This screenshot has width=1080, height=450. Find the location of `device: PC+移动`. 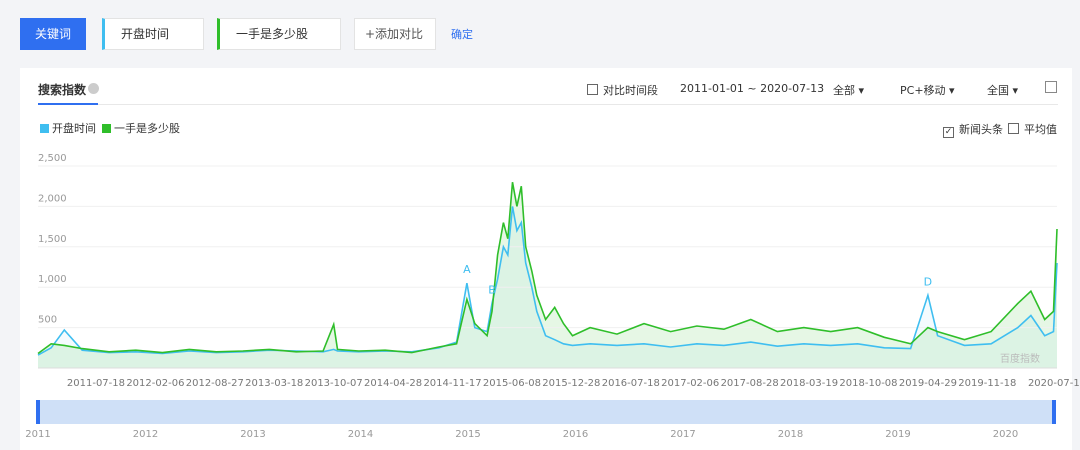

device: PC+移动 is located at coordinates (923, 90).